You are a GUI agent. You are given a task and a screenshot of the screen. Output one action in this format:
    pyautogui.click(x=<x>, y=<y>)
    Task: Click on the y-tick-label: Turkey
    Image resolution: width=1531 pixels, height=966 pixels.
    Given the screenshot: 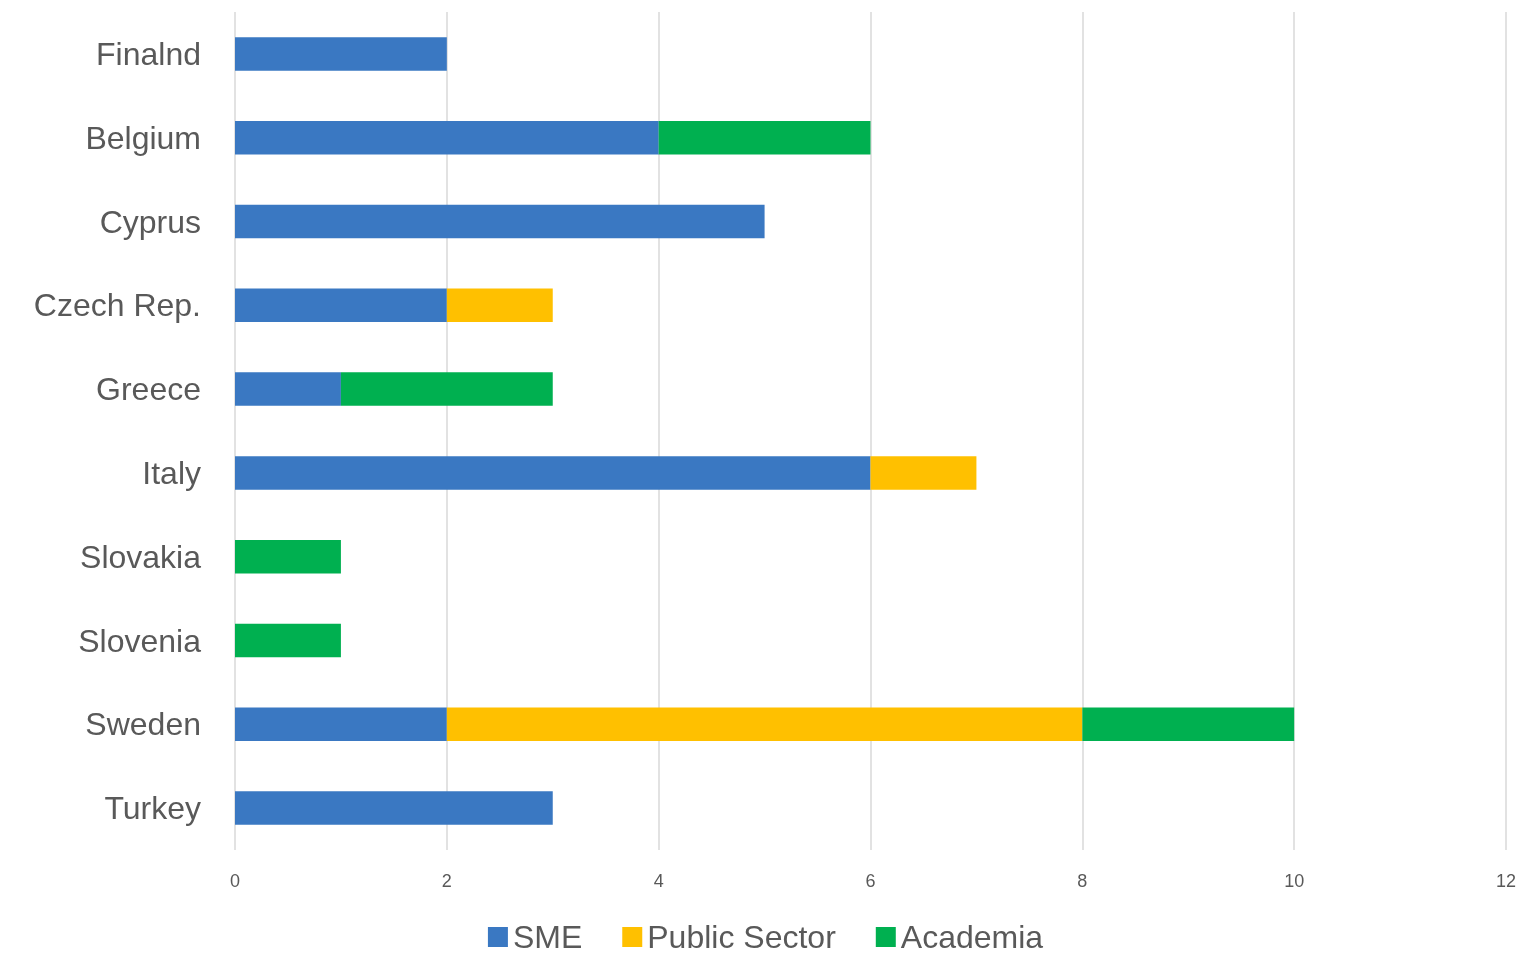 What is the action you would take?
    pyautogui.click(x=152, y=808)
    